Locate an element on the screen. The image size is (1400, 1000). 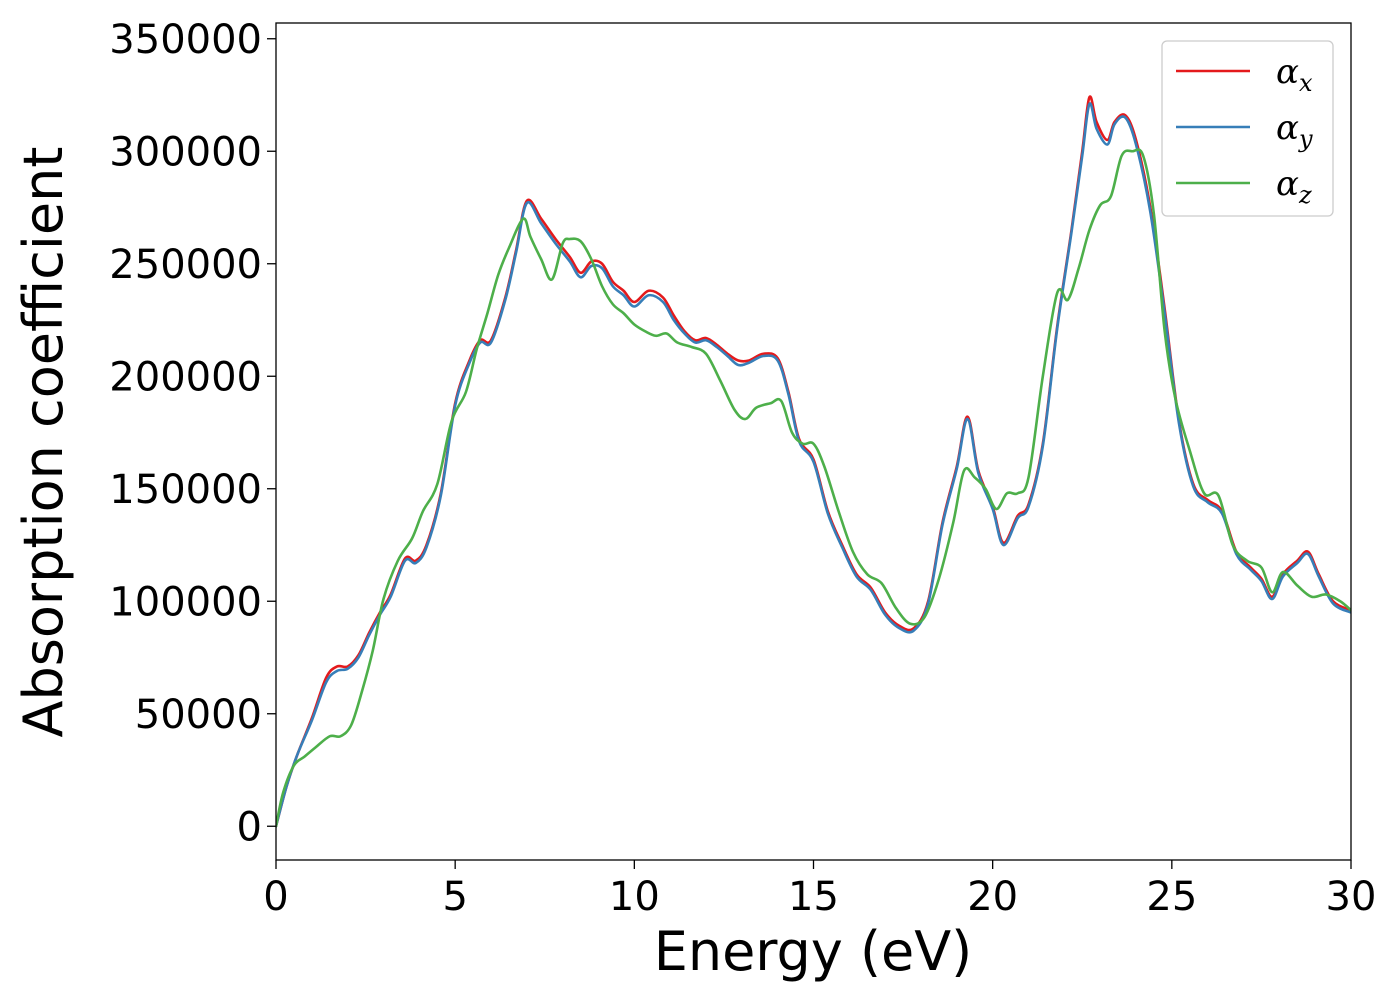
x-tick-label: 25 is located at coordinates (1171, 897).